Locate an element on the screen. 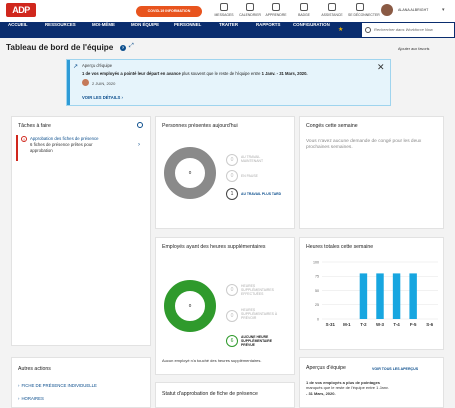 The width and height of the screenshot is (455, 408). nav-item-people: PERSONNEL is located at coordinates (188, 24).